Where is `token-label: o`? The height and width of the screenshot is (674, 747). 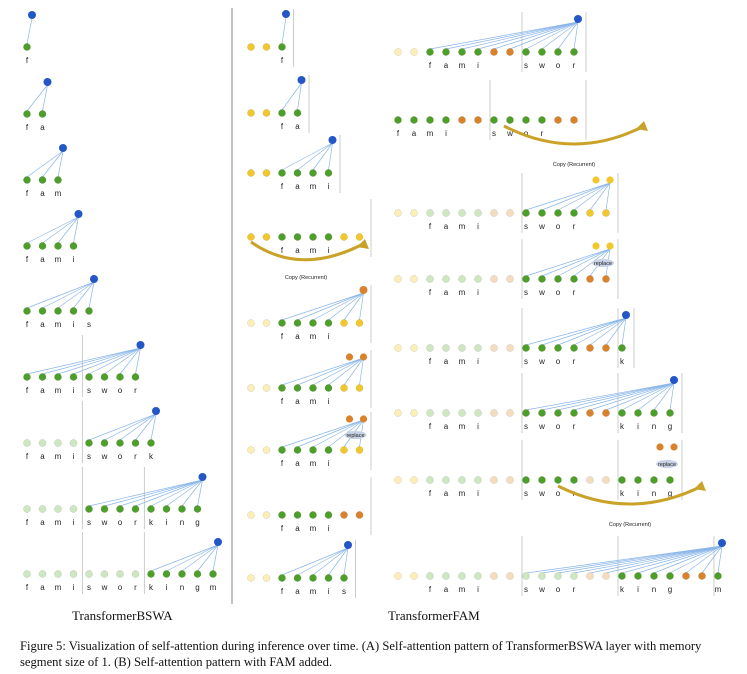 token-label: o is located at coordinates (558, 426).